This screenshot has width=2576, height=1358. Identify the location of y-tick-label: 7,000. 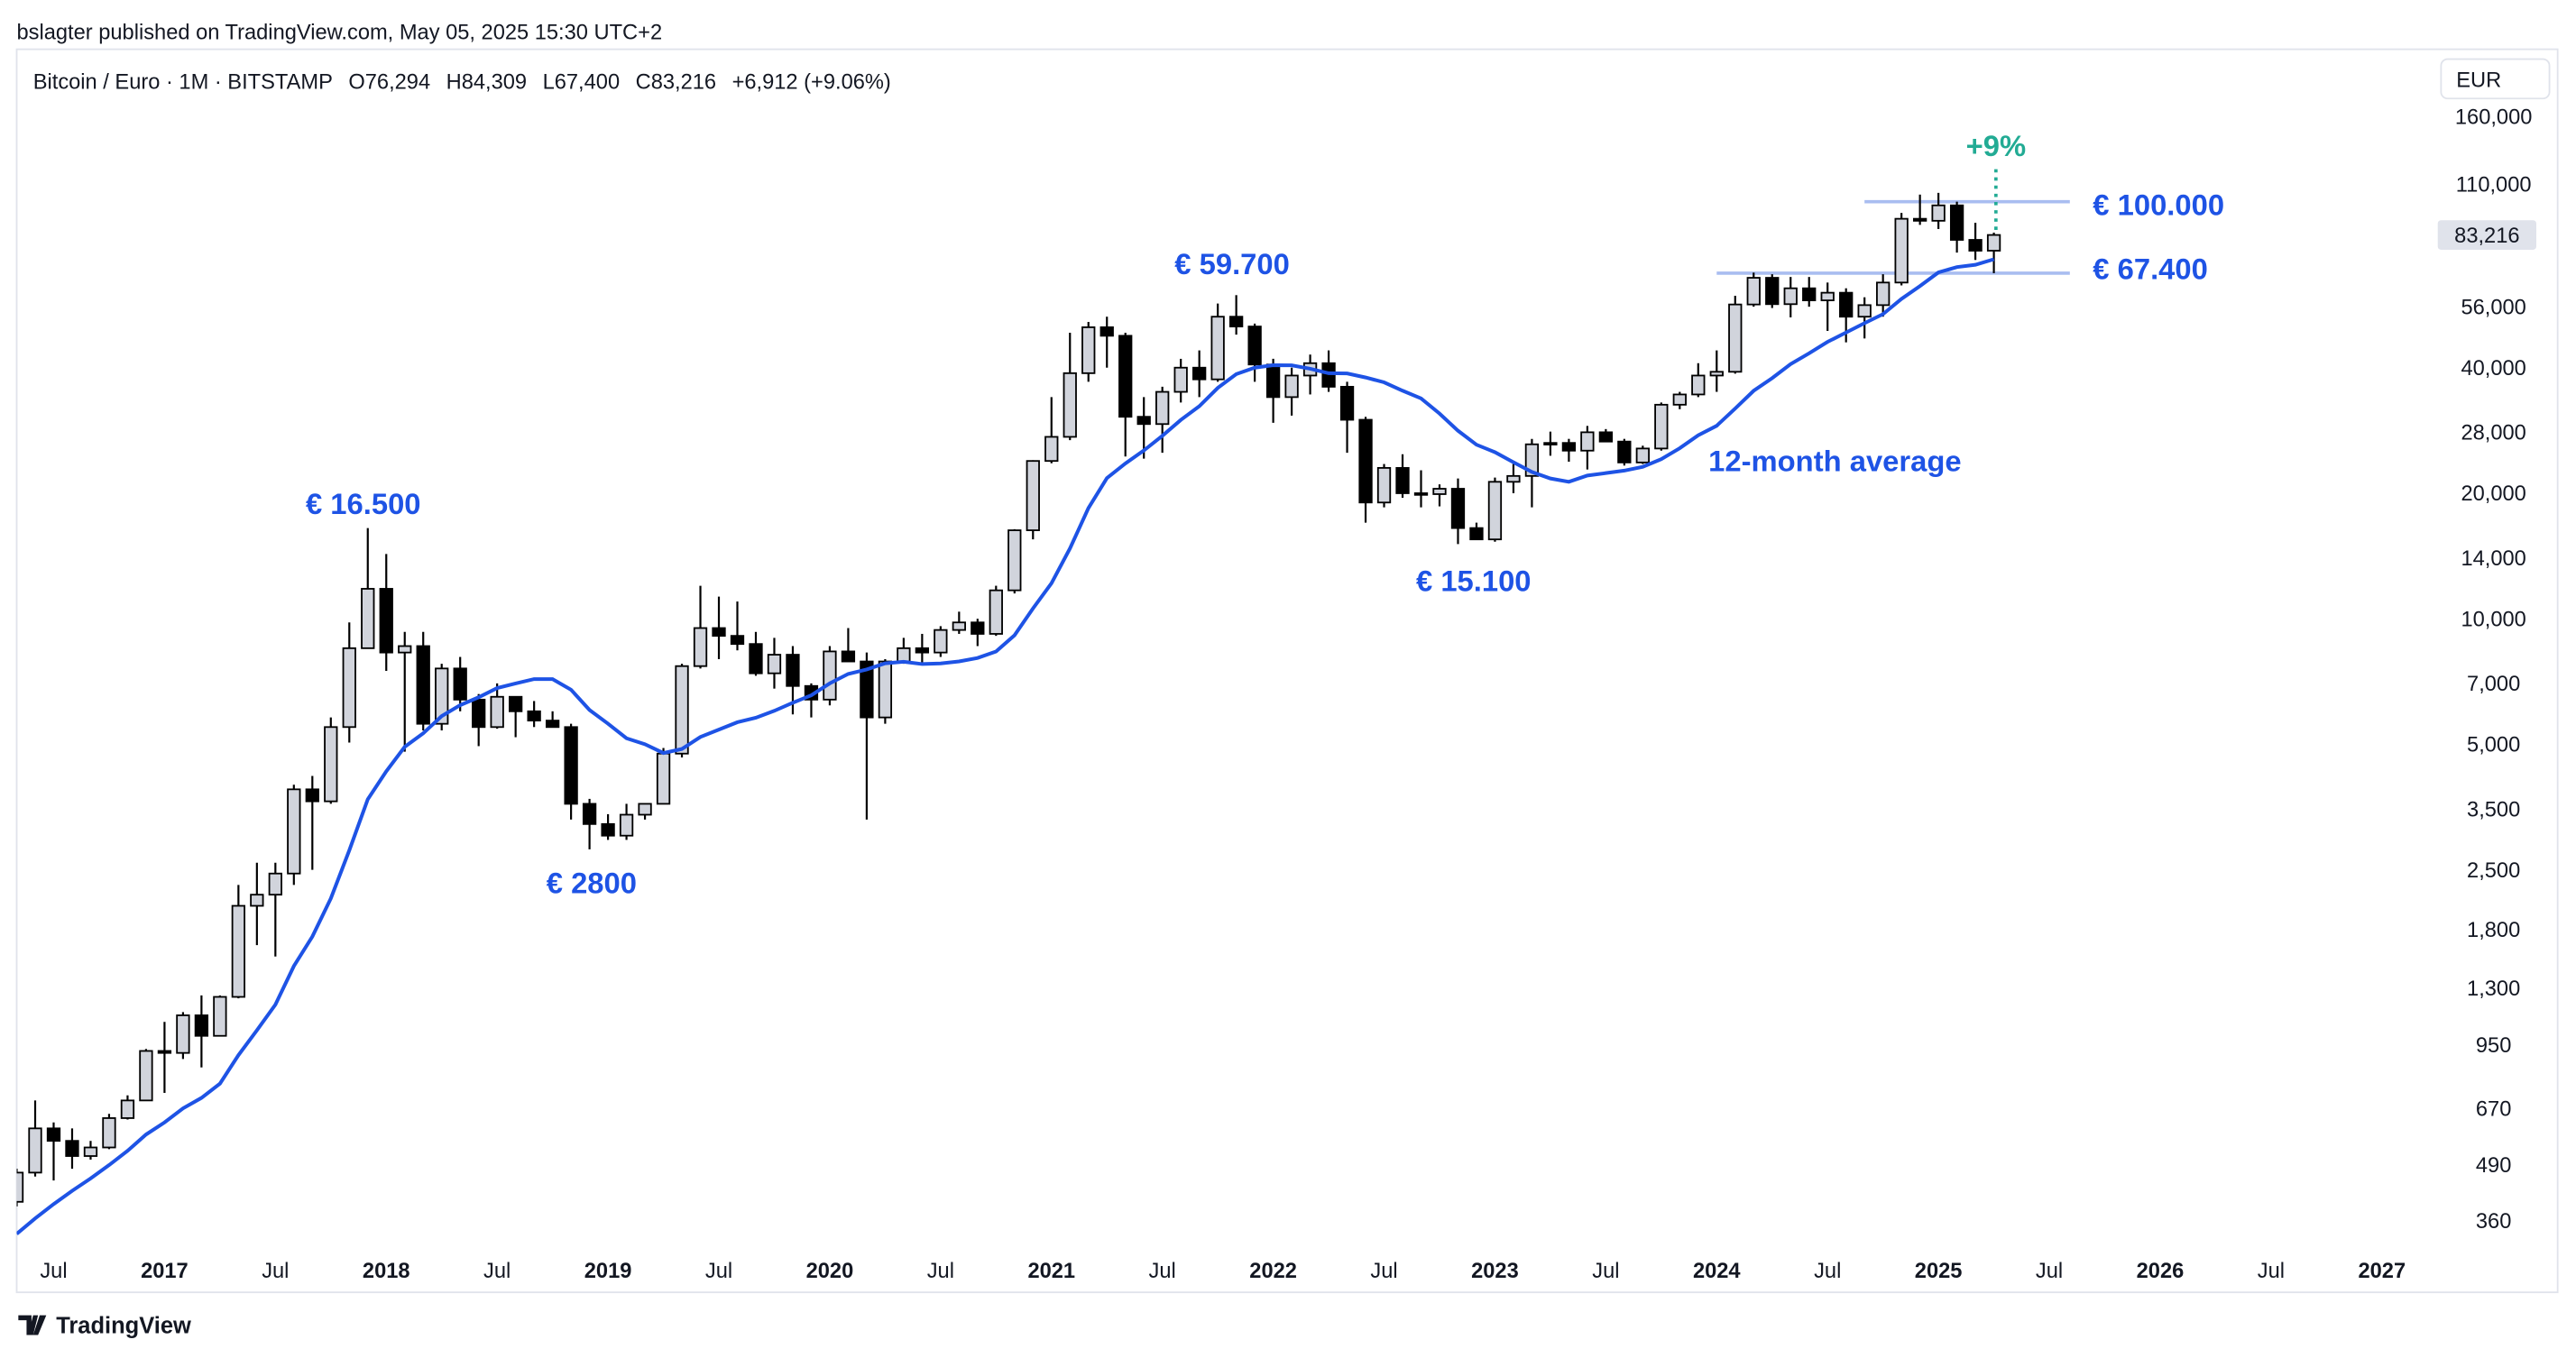
(2494, 684).